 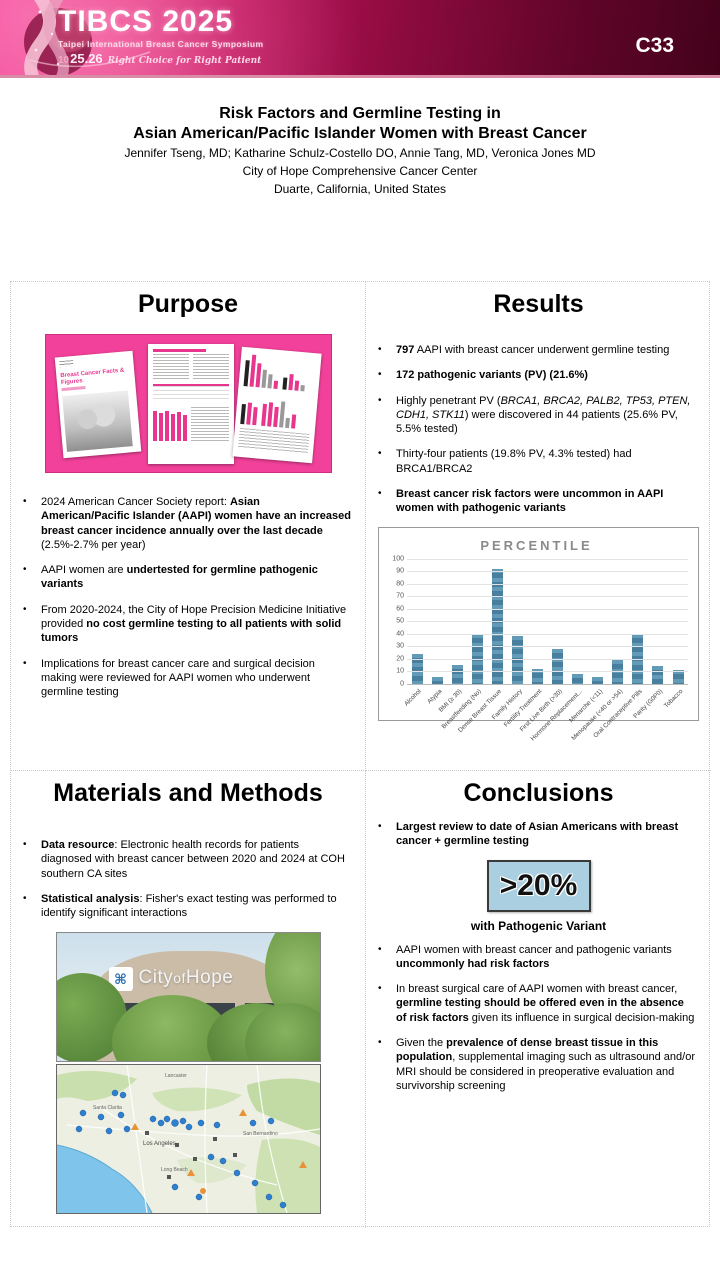 What do you see at coordinates (73, 389) in the screenshot?
I see `report-cover-subtitle` at bounding box center [73, 389].